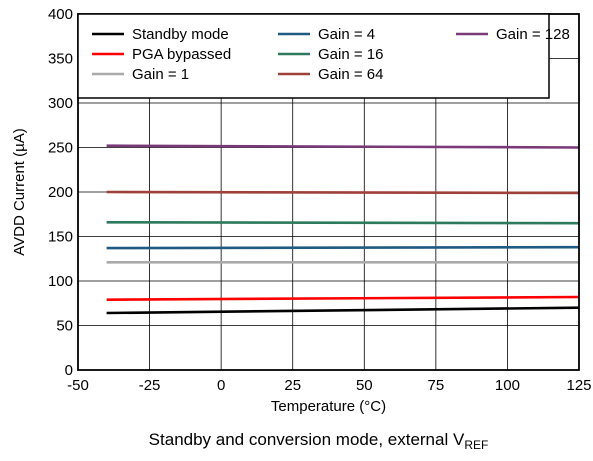 The width and height of the screenshot is (593, 461). What do you see at coordinates (60, 14) in the screenshot?
I see `y-tick-label: 400` at bounding box center [60, 14].